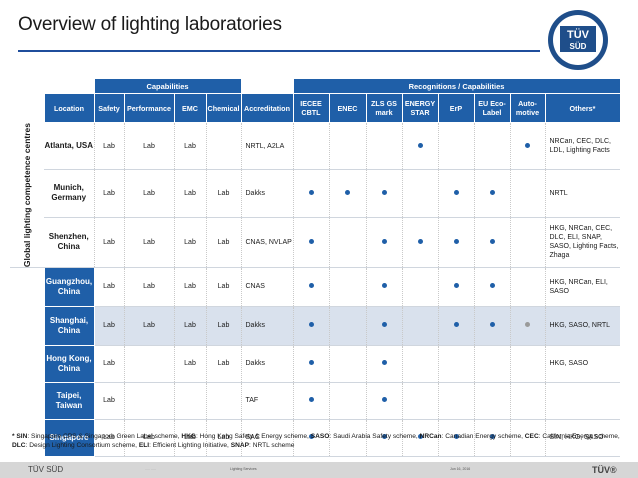 The image size is (638, 478). I want to click on col-others: Others*, so click(582, 108).